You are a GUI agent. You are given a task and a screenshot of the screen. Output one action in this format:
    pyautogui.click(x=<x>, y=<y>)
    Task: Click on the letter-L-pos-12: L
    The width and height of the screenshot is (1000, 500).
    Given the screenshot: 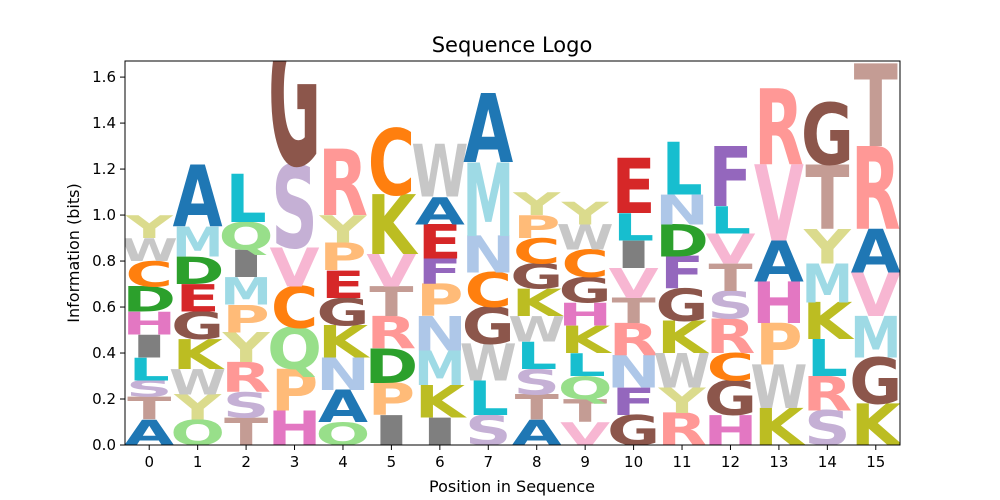 What is the action you would take?
    pyautogui.click(x=730, y=221)
    